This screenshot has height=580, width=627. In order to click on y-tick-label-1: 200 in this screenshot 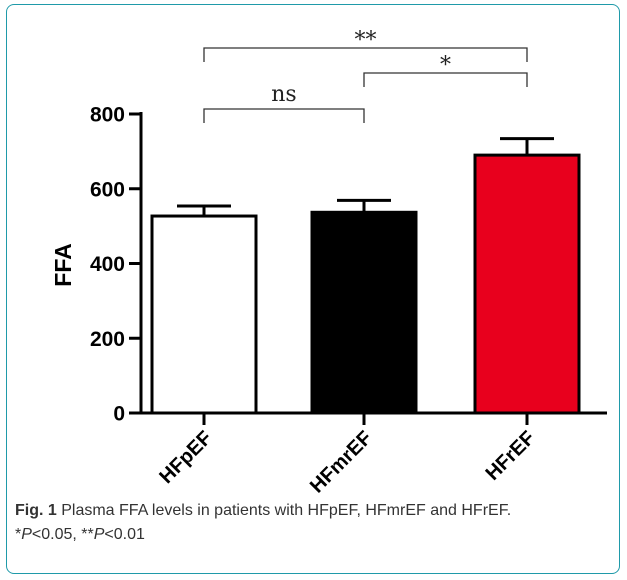, I will do `click(107, 339)`.